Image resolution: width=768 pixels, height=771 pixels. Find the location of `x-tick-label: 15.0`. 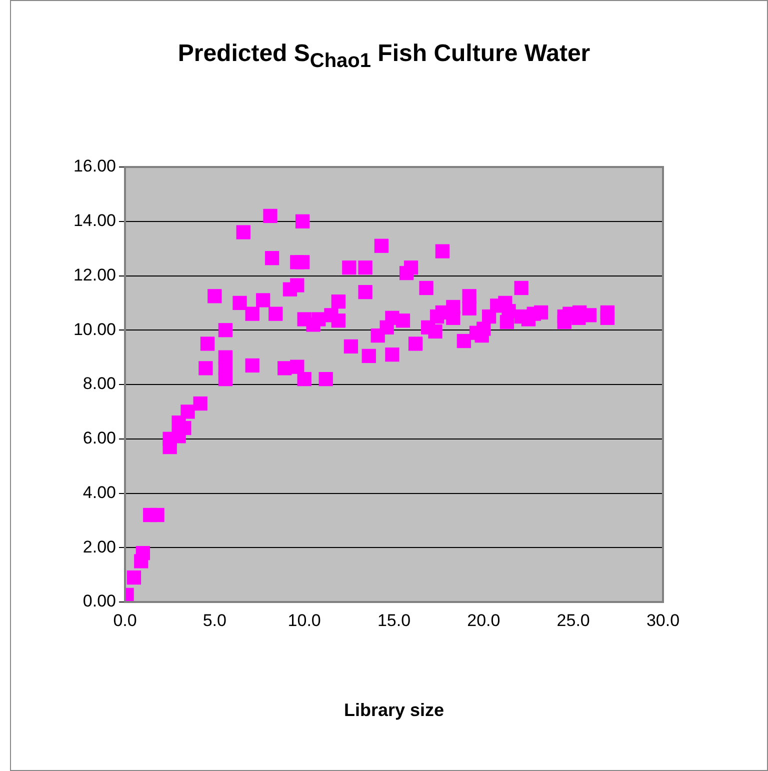

x-tick-label: 15.0 is located at coordinates (394, 620).